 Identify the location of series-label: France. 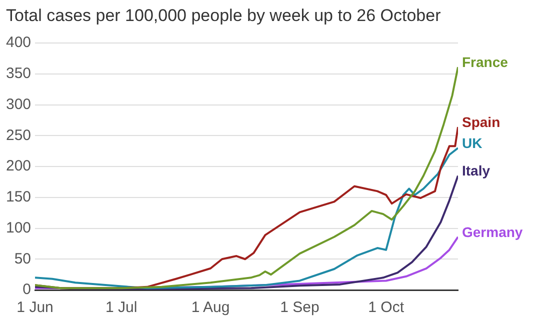
(485, 62).